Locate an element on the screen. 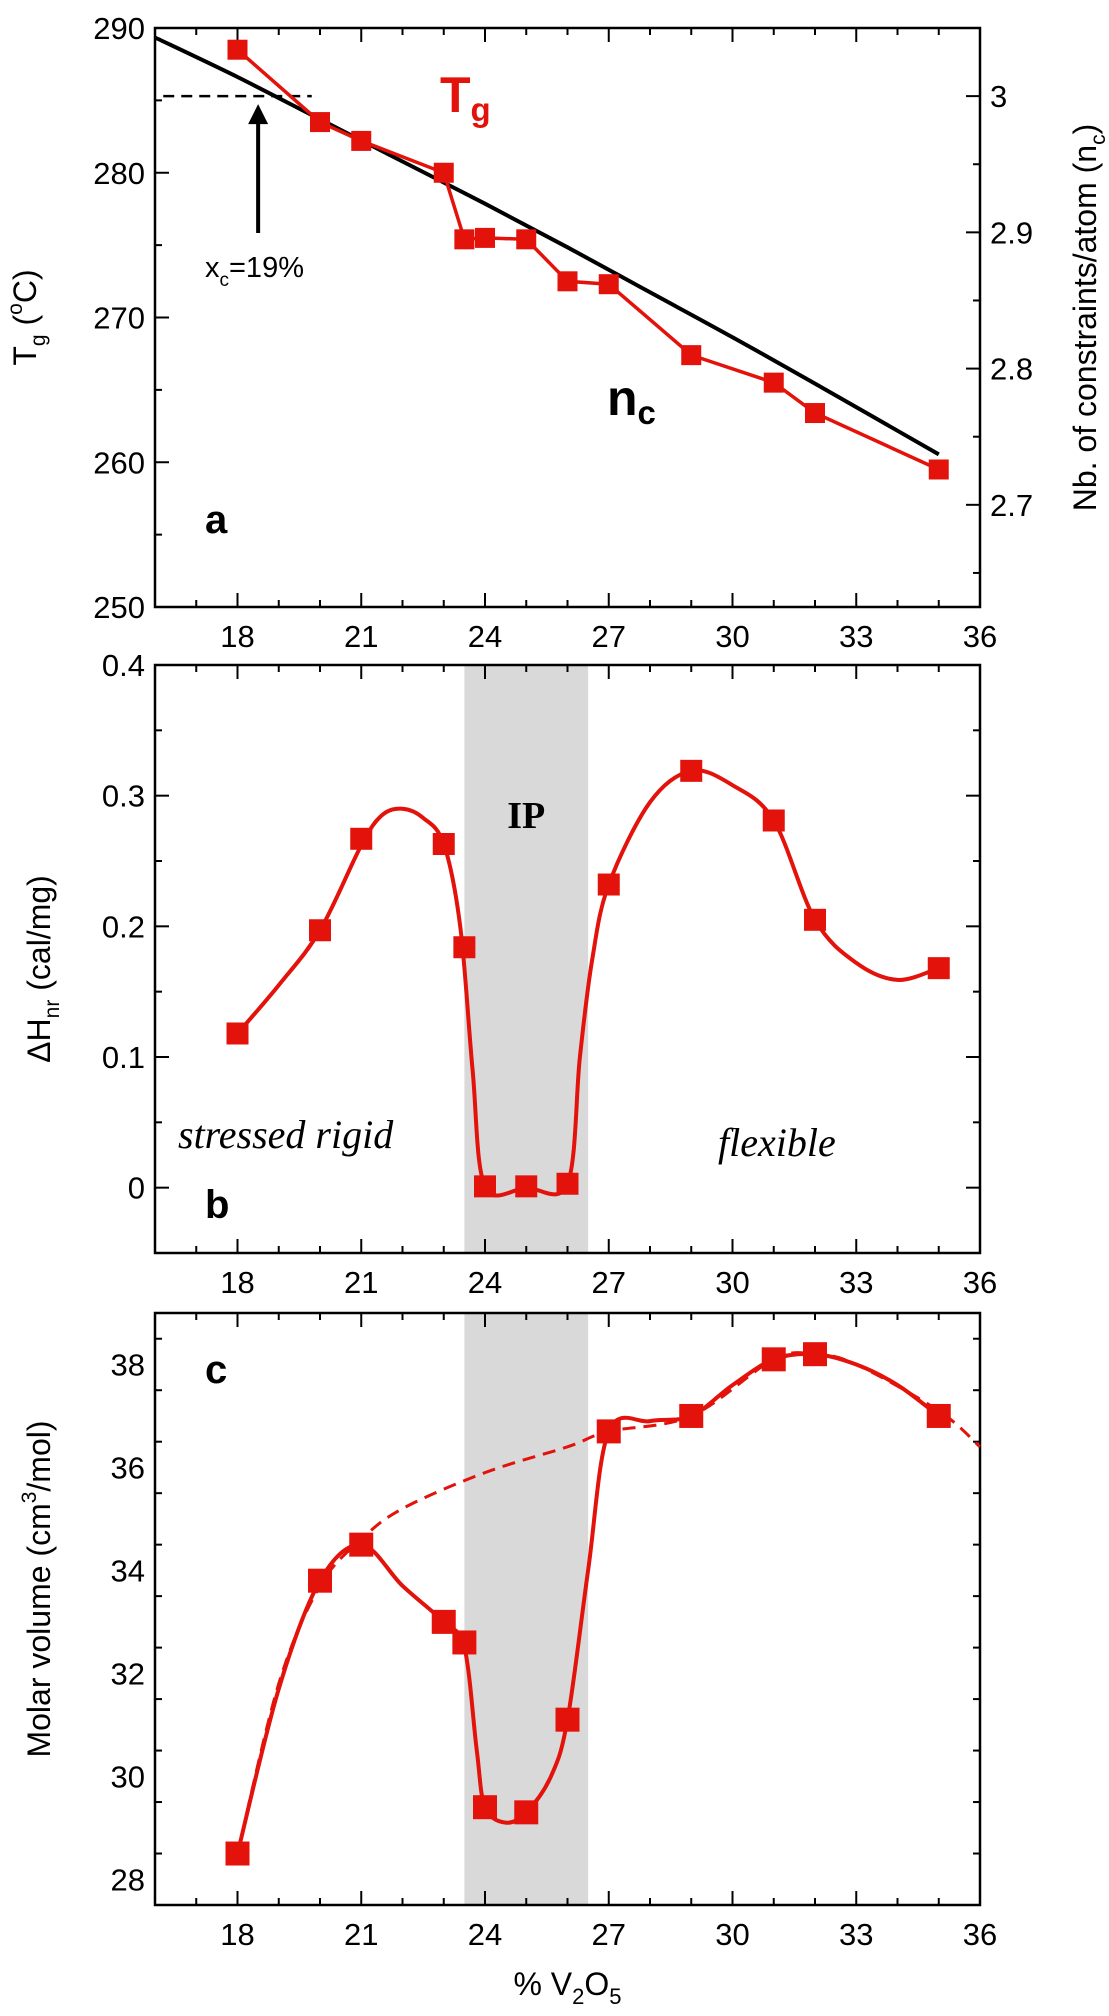  y2-tick-label: 2.9 is located at coordinates (1011, 232).